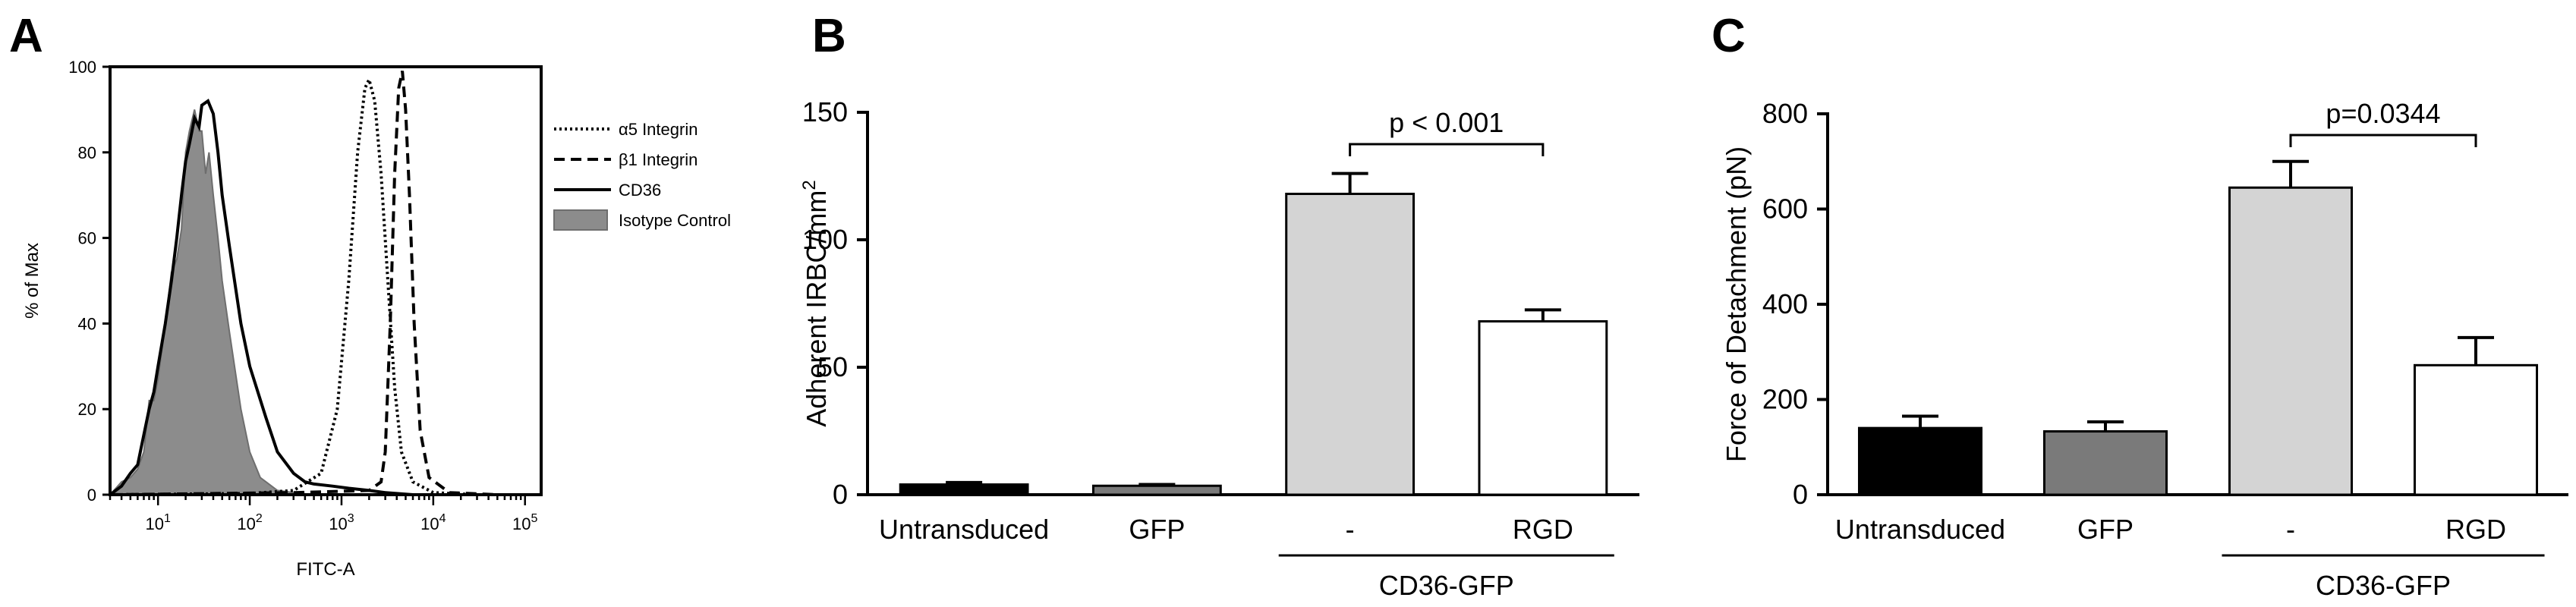 Image resolution: width=2576 pixels, height=607 pixels. What do you see at coordinates (1736, 304) in the screenshot?
I see `y-axis-title-c: Force of Detachment (pN)` at bounding box center [1736, 304].